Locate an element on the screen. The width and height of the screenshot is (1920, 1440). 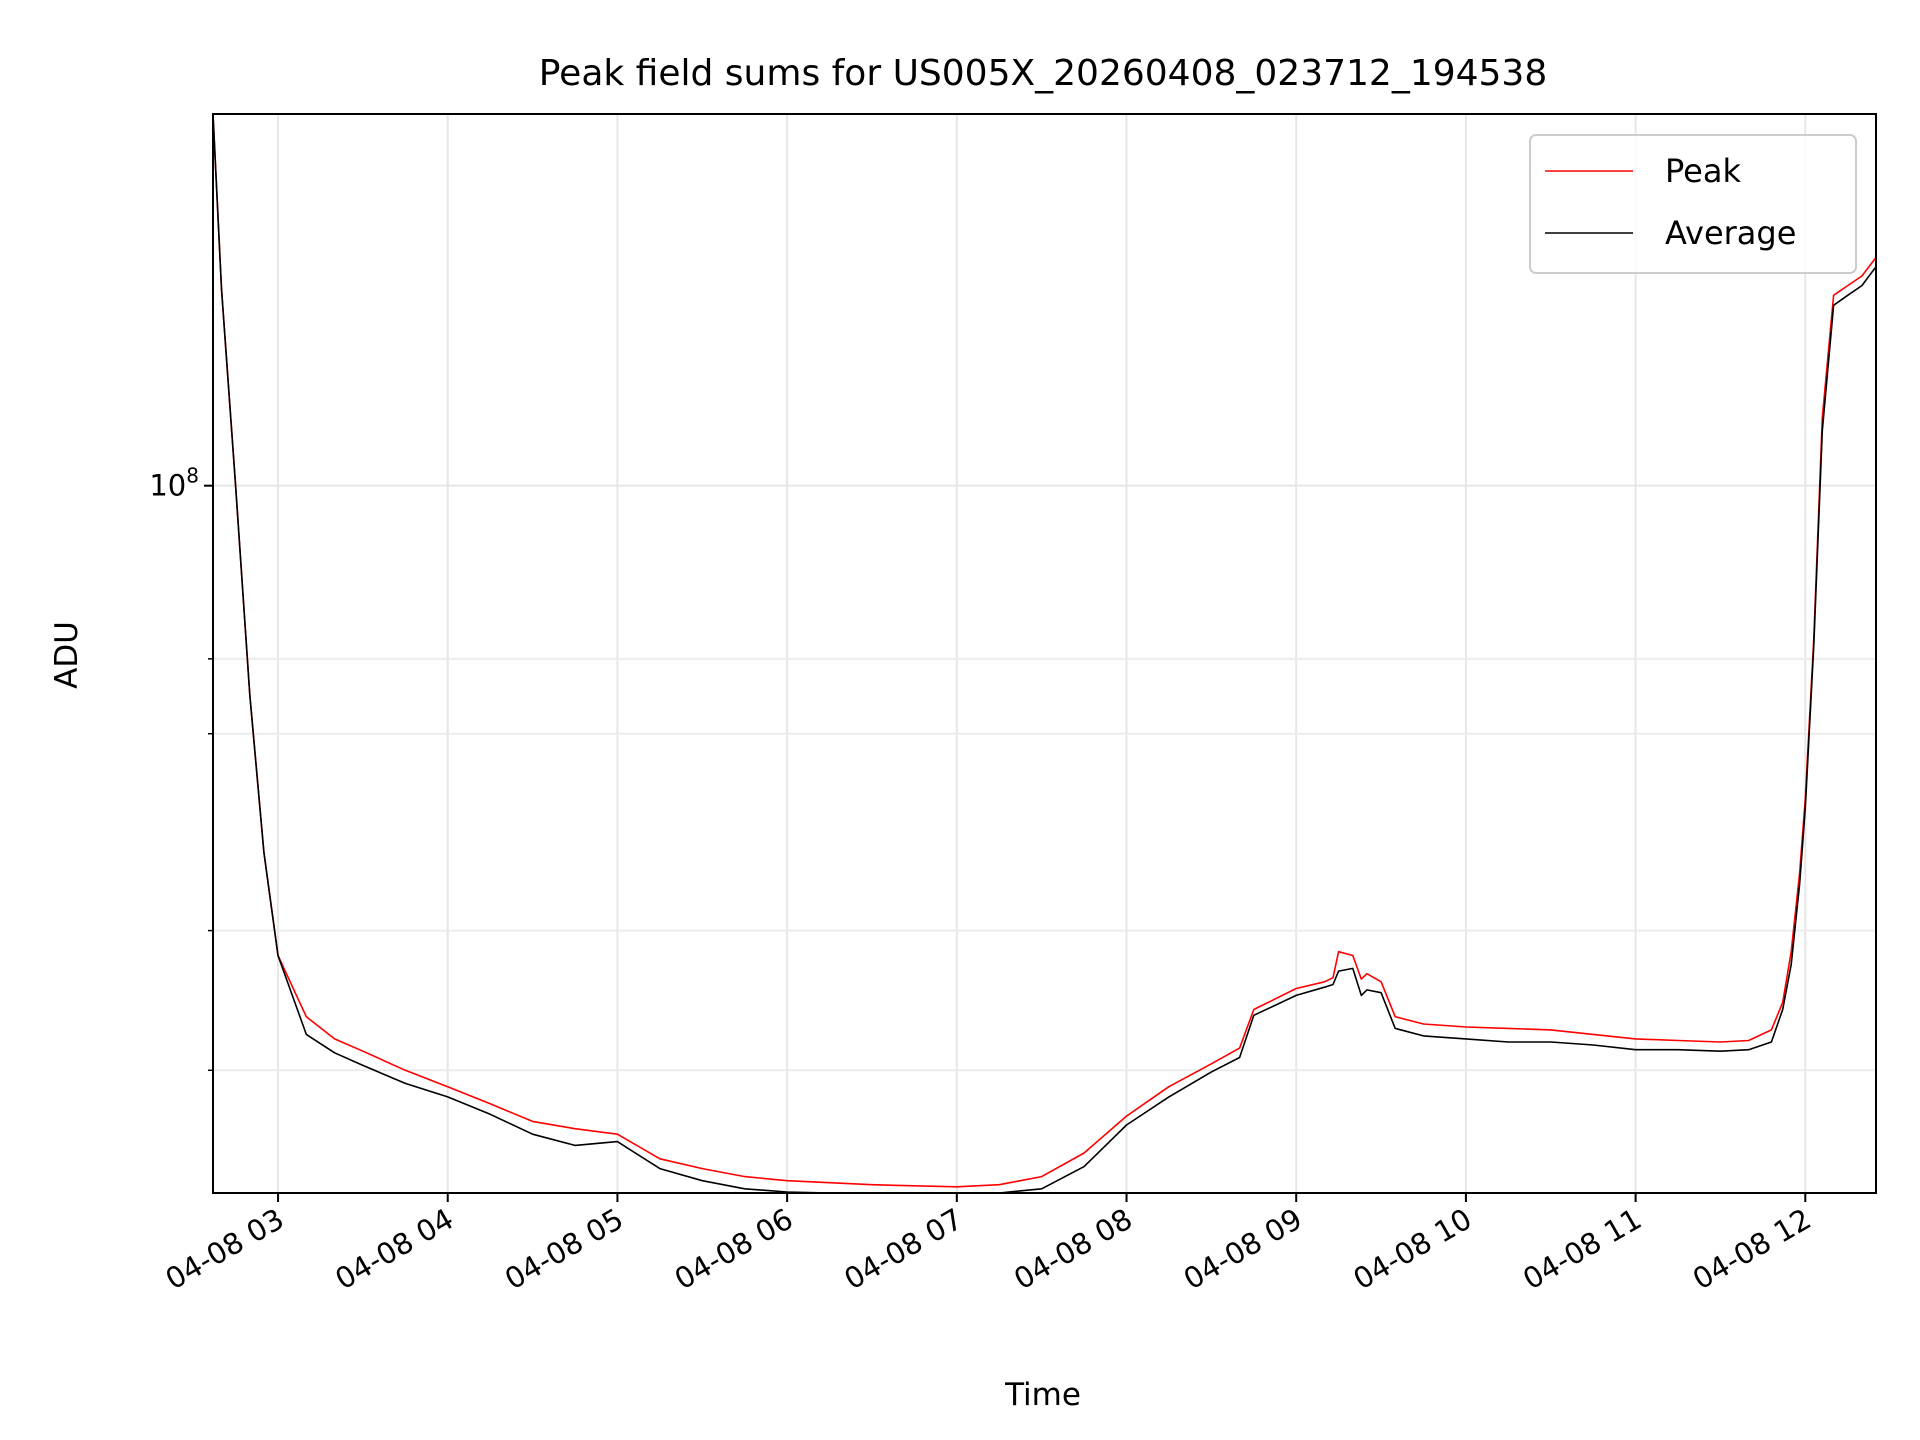
legend-label-peak: Peak is located at coordinates (1703, 171).